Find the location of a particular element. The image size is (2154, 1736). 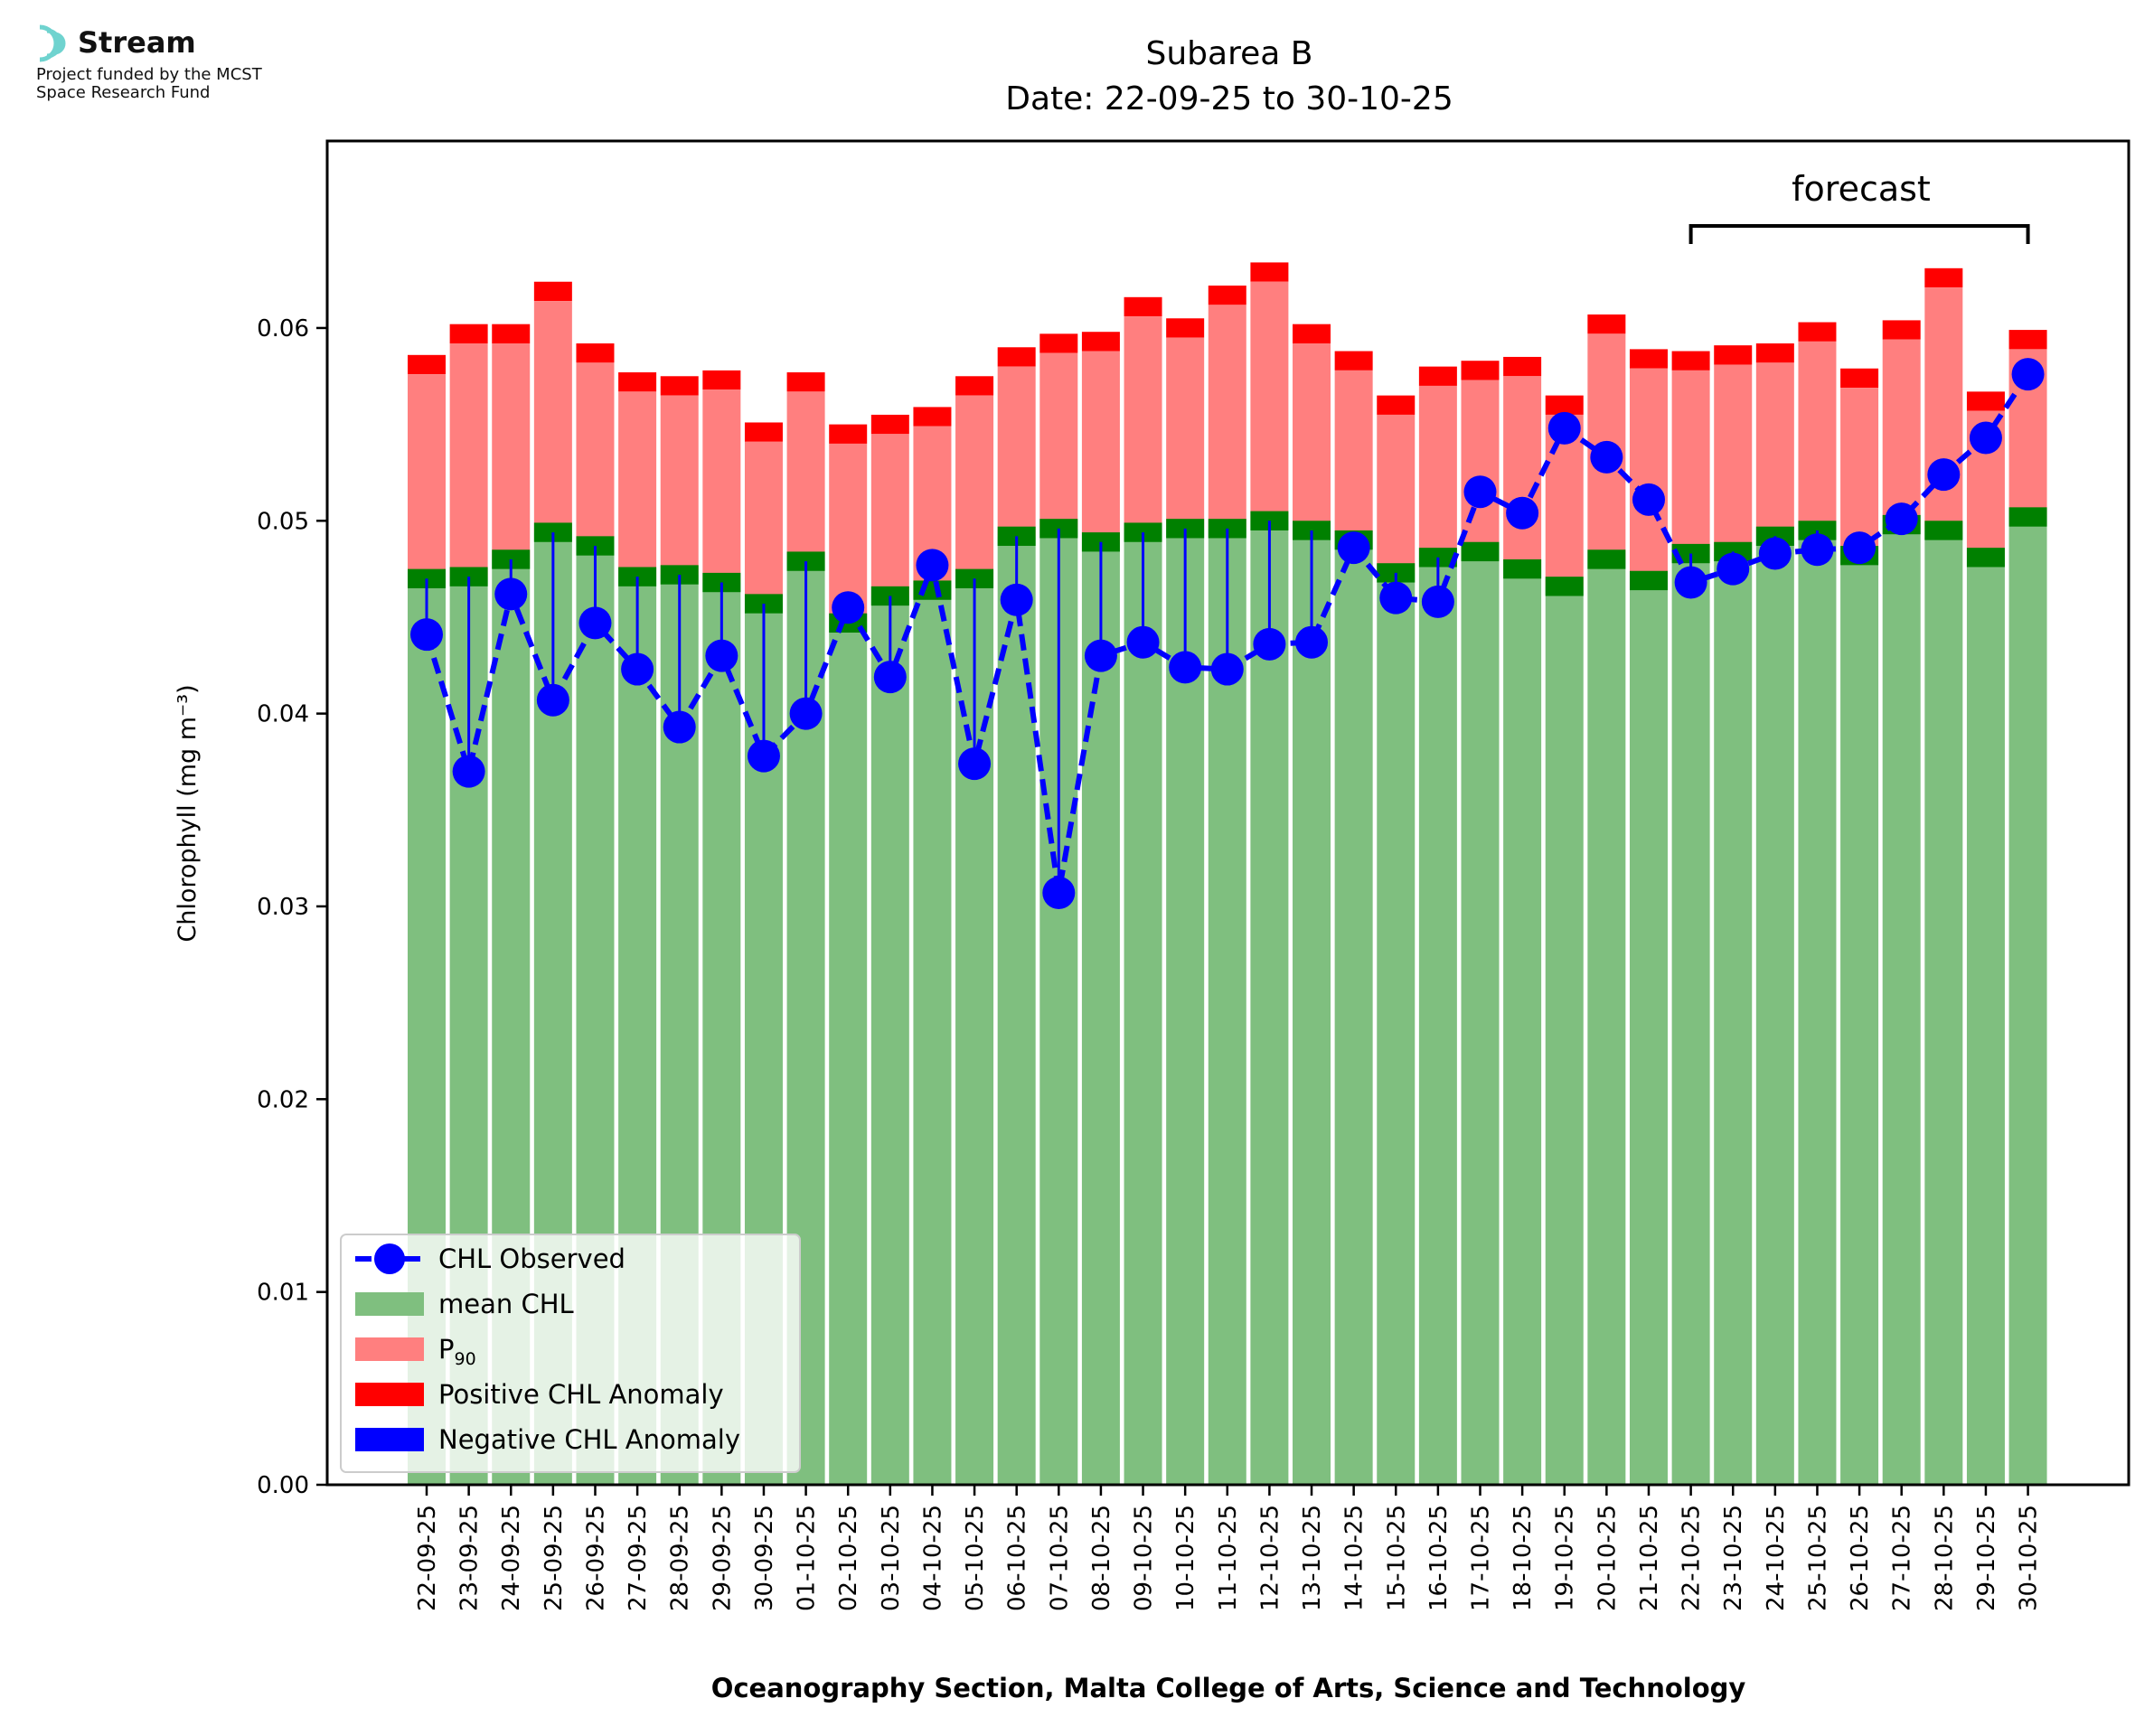

x-tick-label: 06-10-25 is located at coordinates (1017, 1558).